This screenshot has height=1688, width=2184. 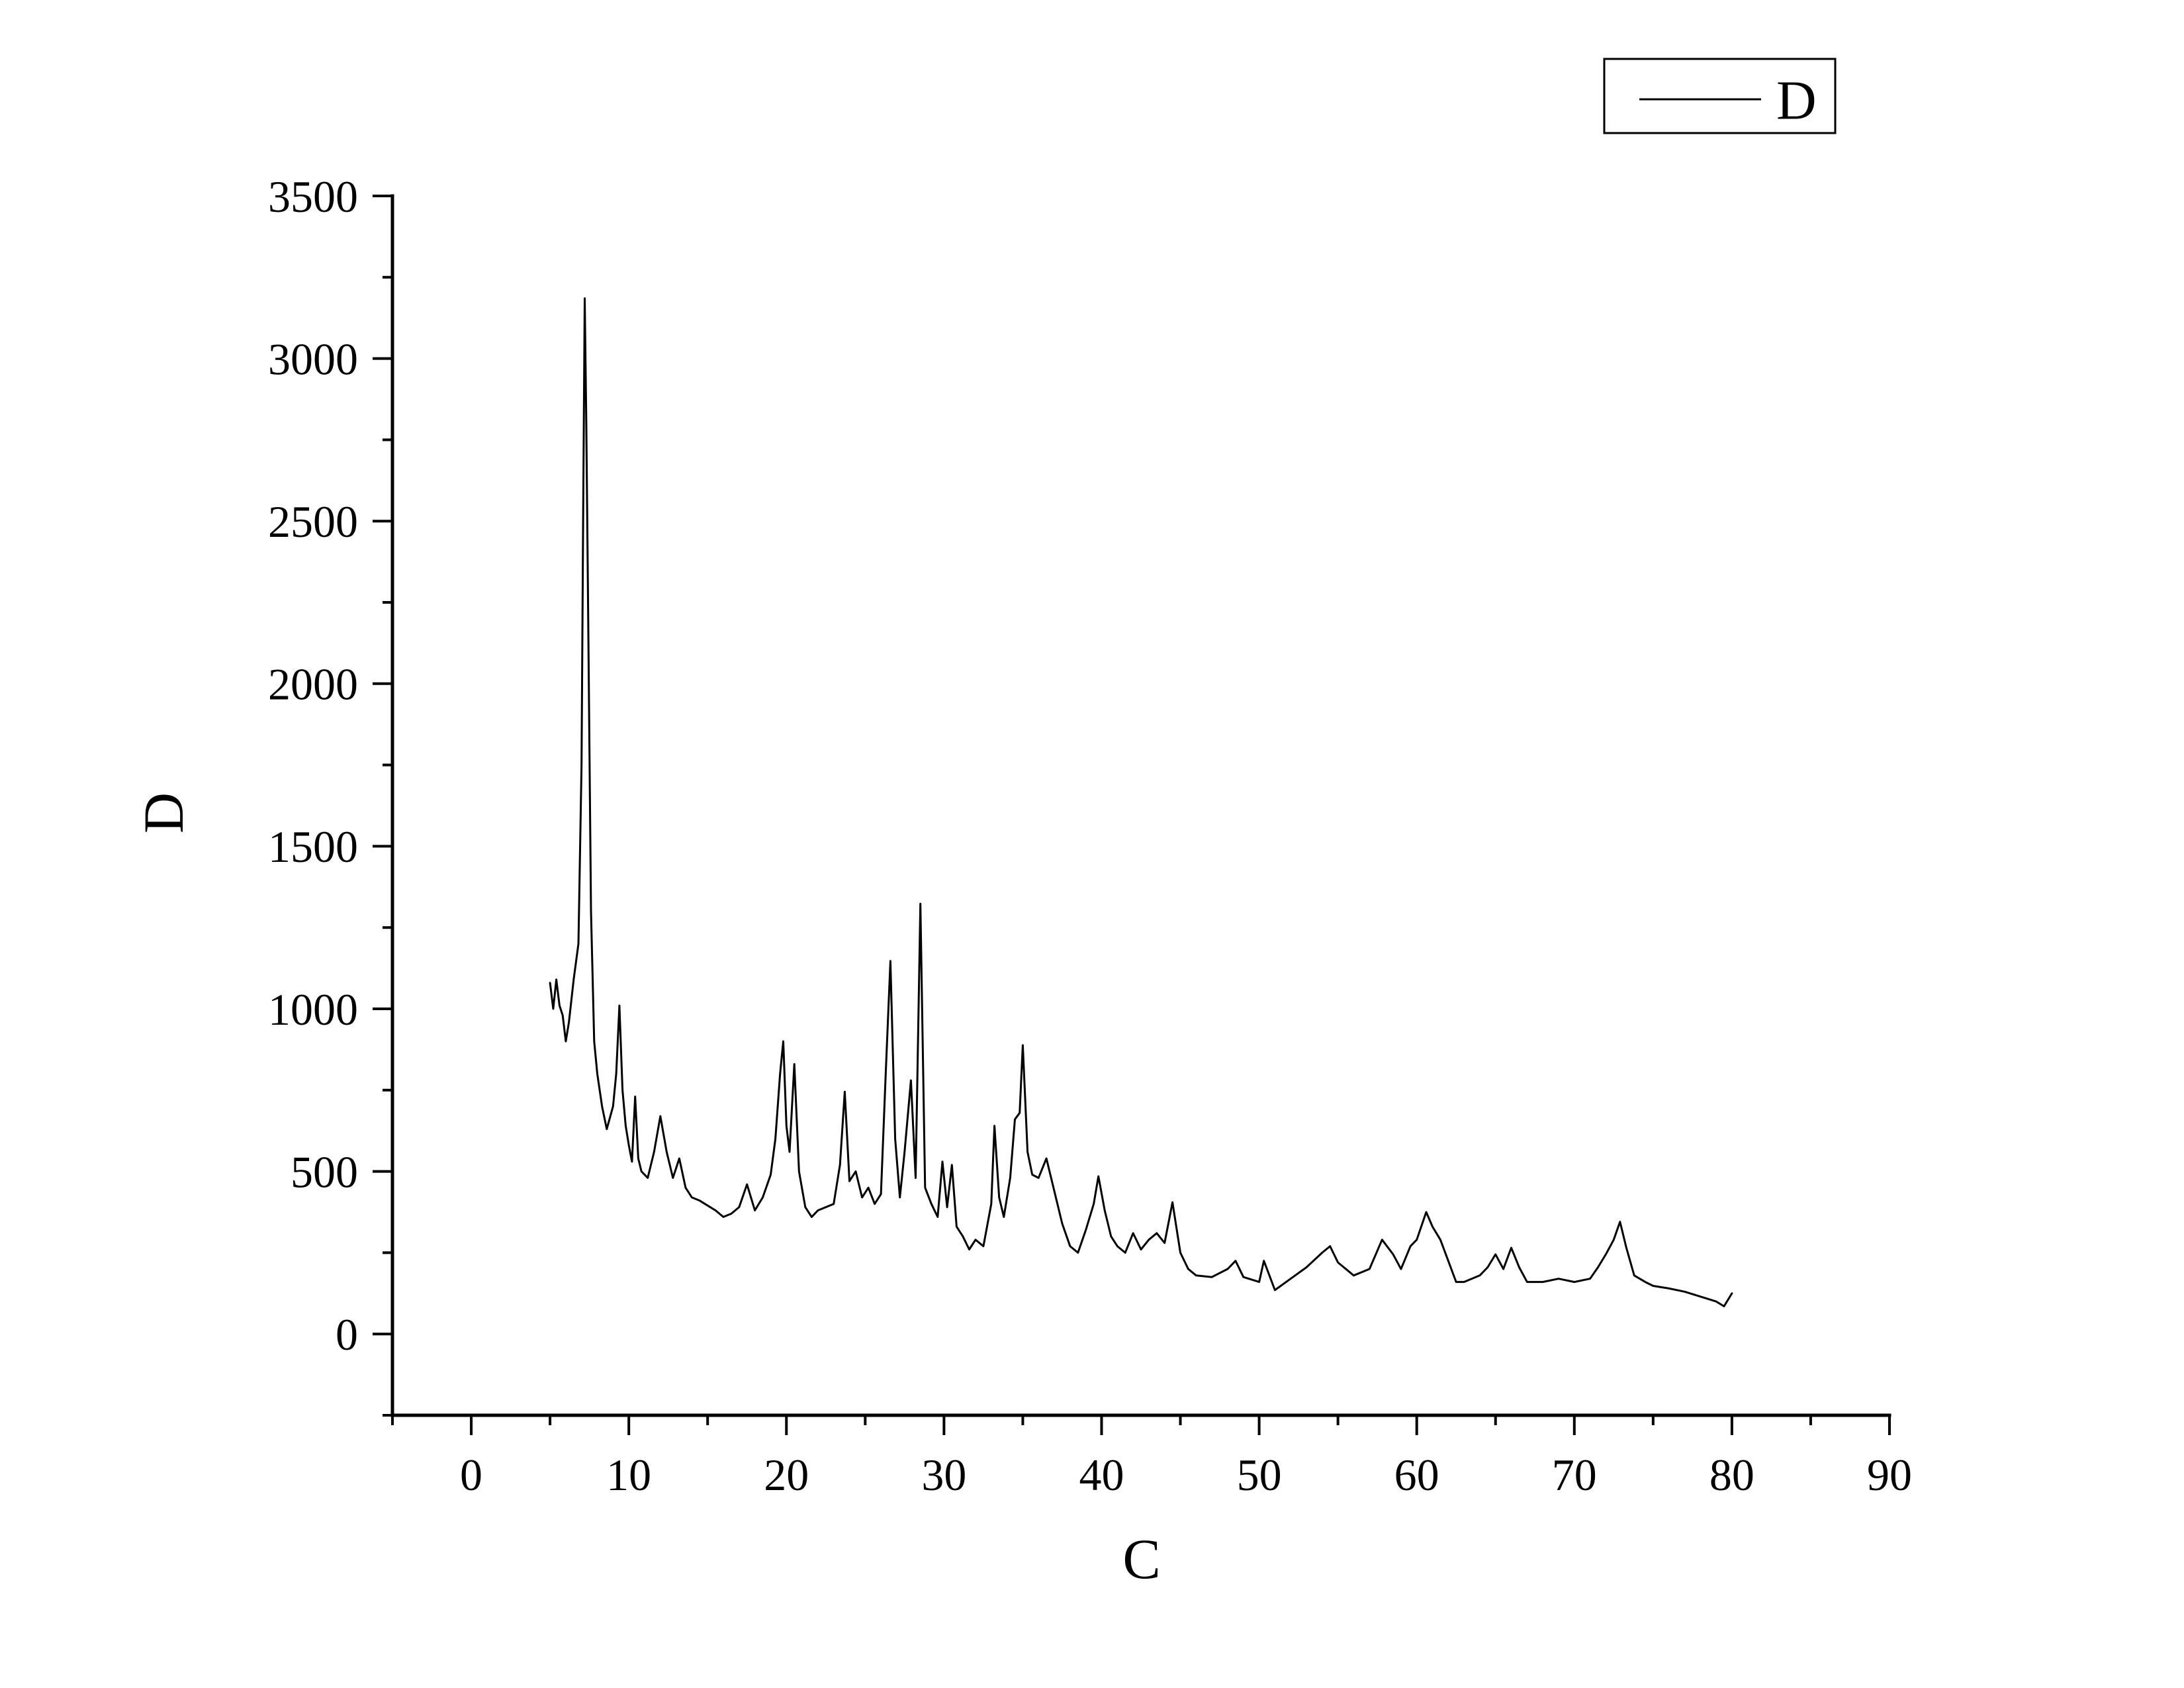 What do you see at coordinates (471, 1475) in the screenshot?
I see `x-tick-label: 0` at bounding box center [471, 1475].